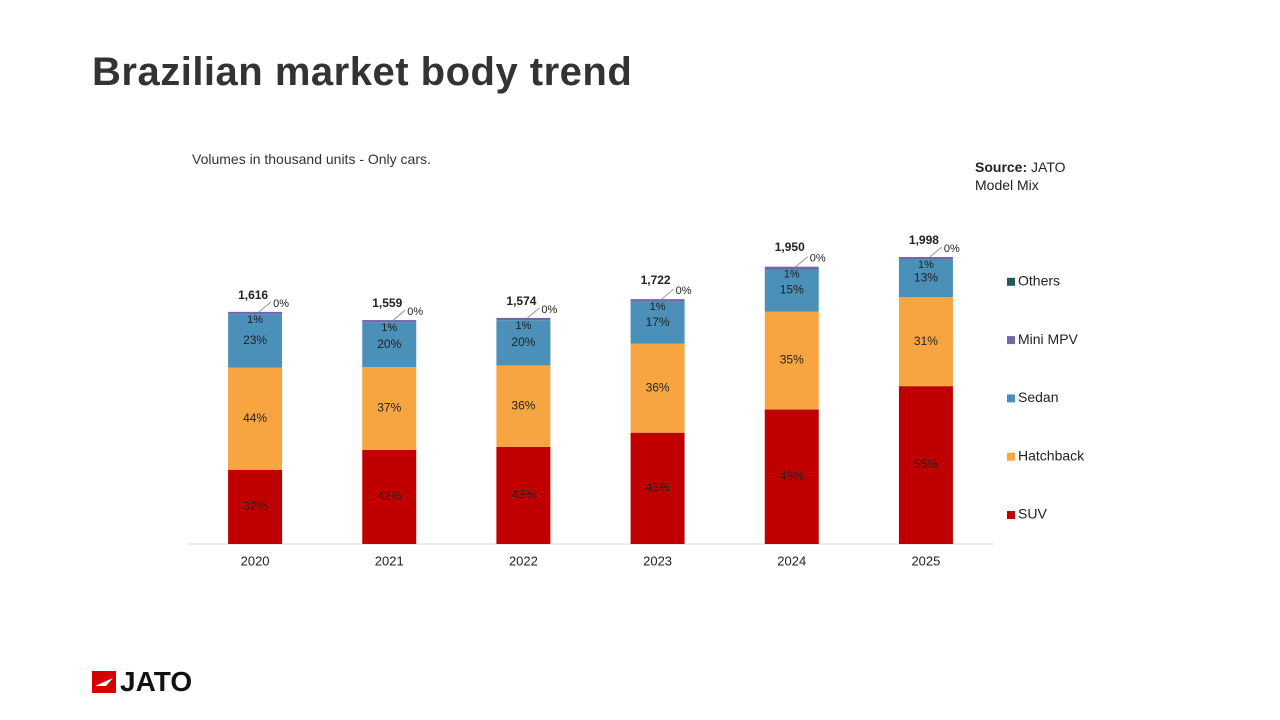  Describe the element at coordinates (523, 560) in the screenshot. I see `x-tick-label: 2022` at that location.